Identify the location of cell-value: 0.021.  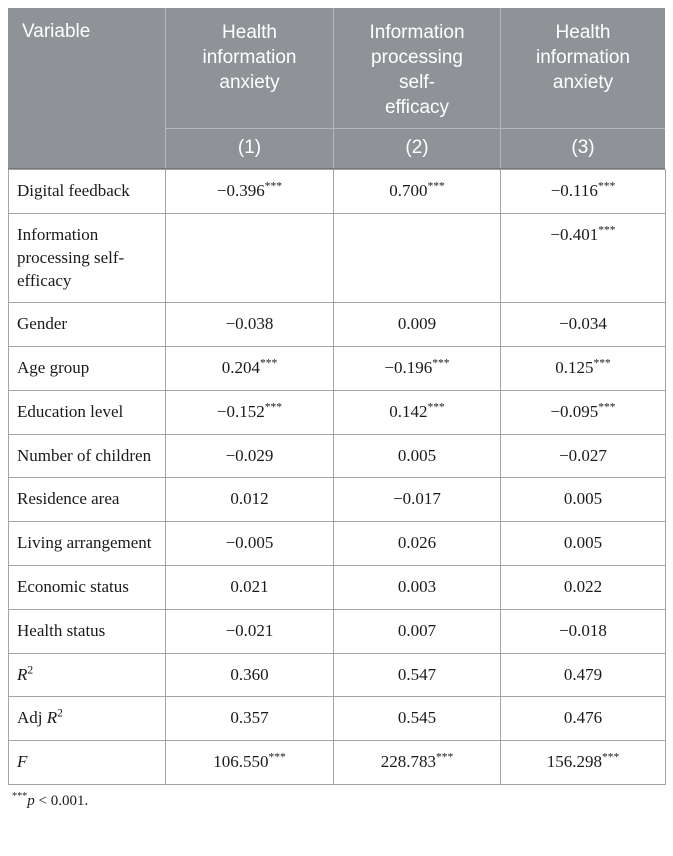
(249, 587).